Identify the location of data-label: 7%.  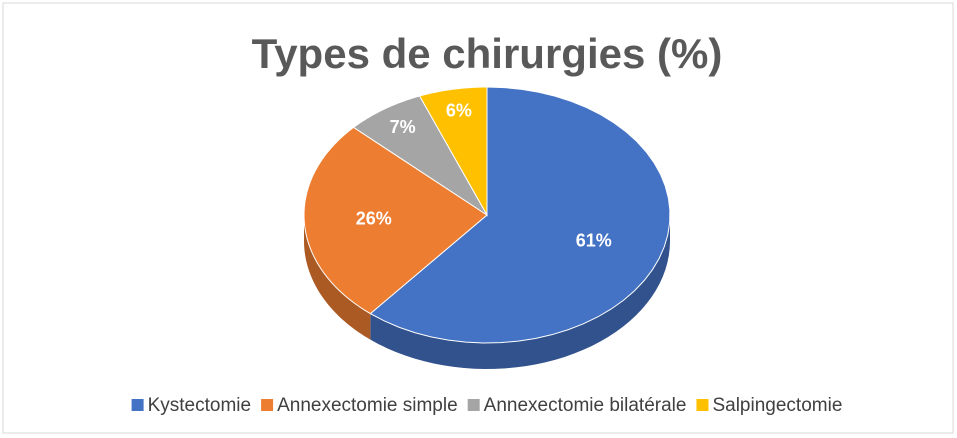
(403, 127).